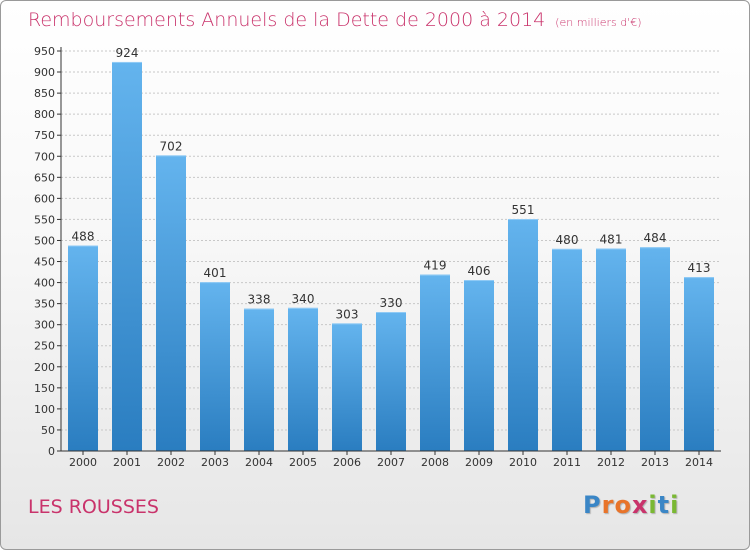 Image resolution: width=750 pixels, height=550 pixels. I want to click on x-tick-label: 2011, so click(567, 462).